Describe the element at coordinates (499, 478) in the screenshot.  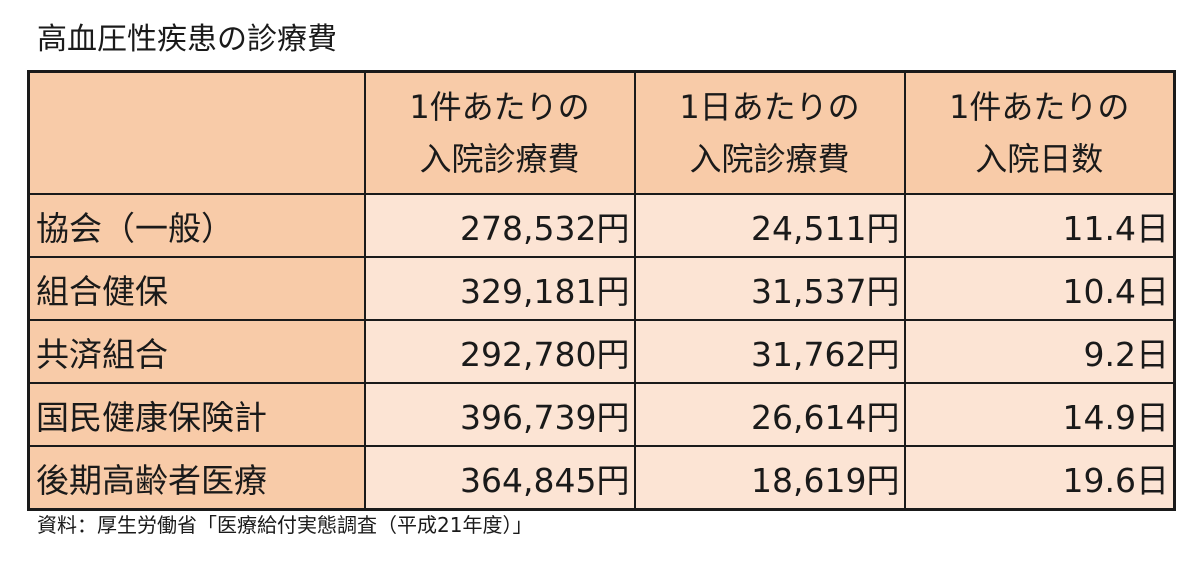
I see `cell-cost-per-case: 364,845円` at that location.